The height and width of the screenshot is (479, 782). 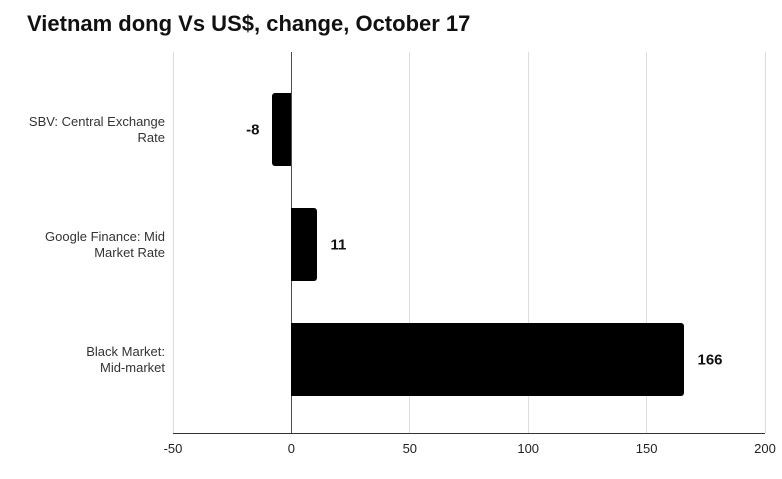 What do you see at coordinates (173, 448) in the screenshot?
I see `x-tick-label: -50` at bounding box center [173, 448].